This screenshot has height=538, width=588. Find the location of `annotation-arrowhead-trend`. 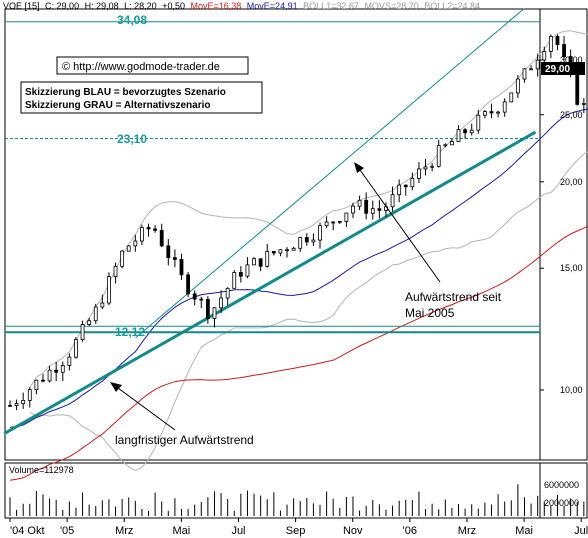

annotation-arrowhead-trend is located at coordinates (359, 167).